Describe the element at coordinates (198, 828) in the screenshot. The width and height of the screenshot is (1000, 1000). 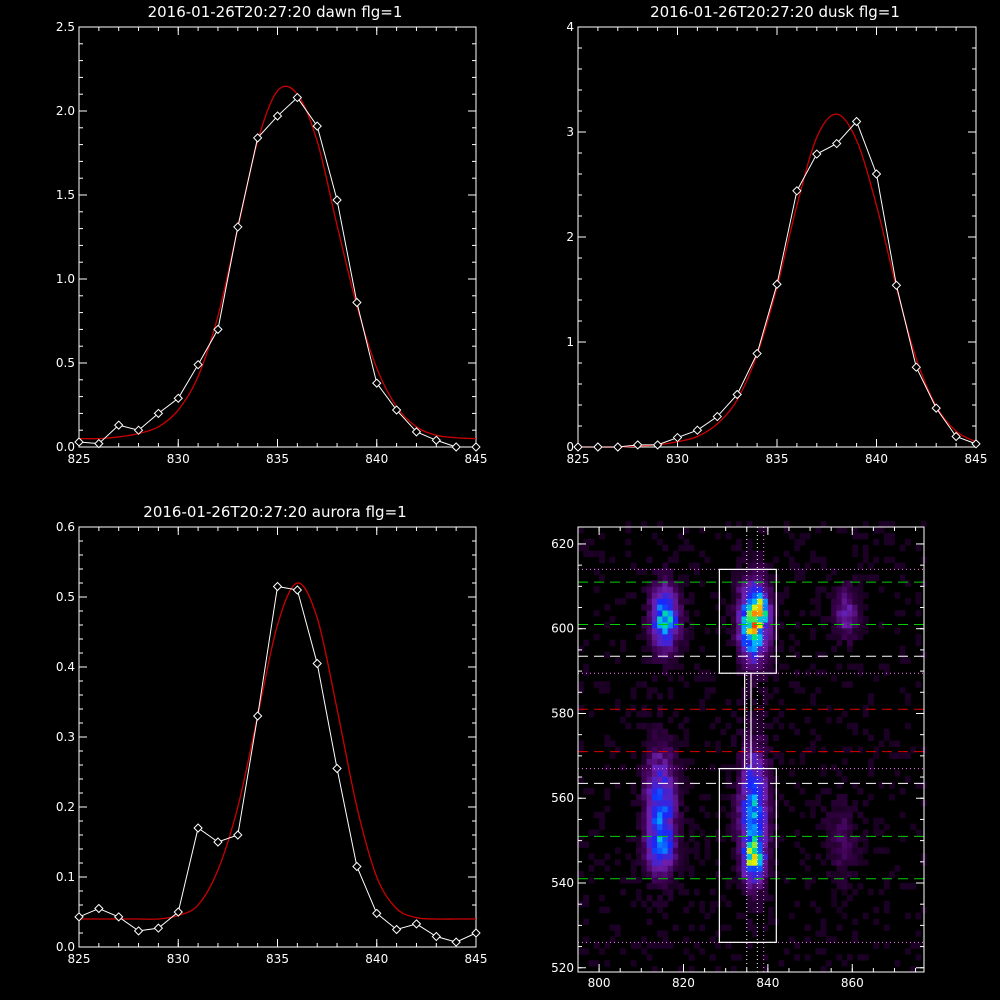
I see `aurora-data-point` at that location.